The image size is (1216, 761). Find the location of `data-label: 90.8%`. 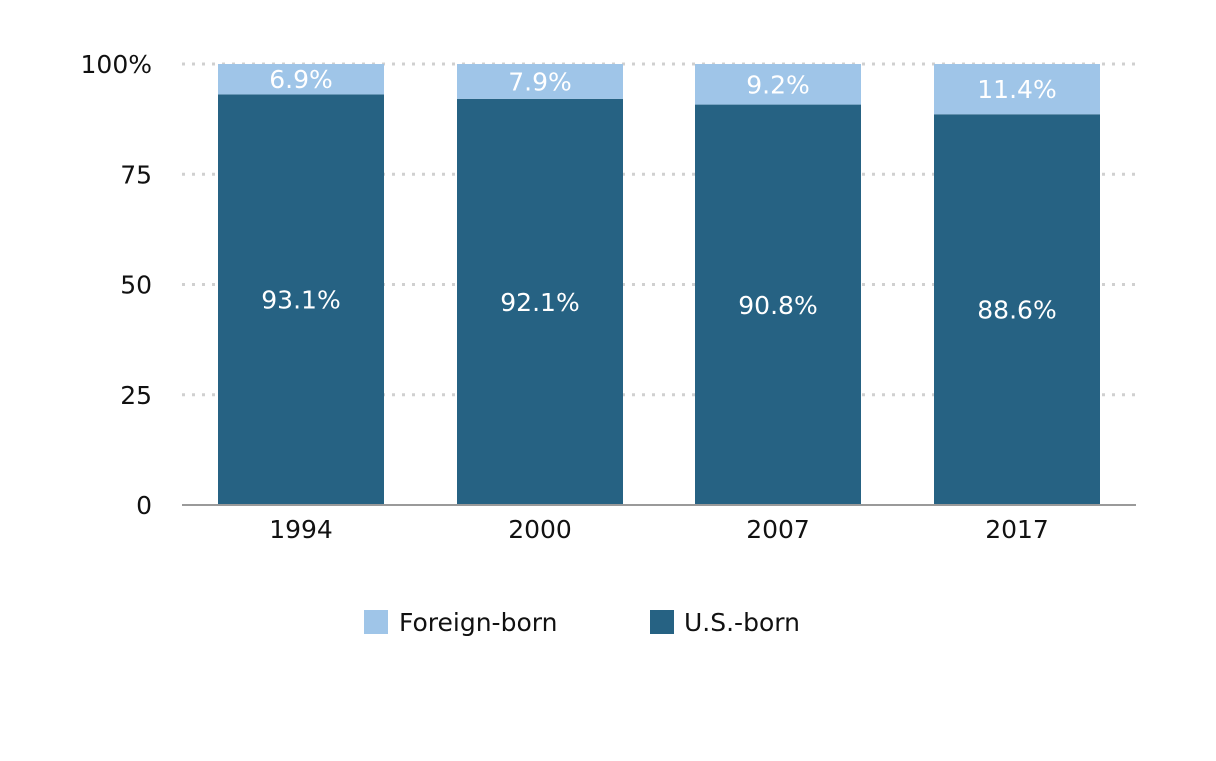

data-label: 90.8% is located at coordinates (777, 305).